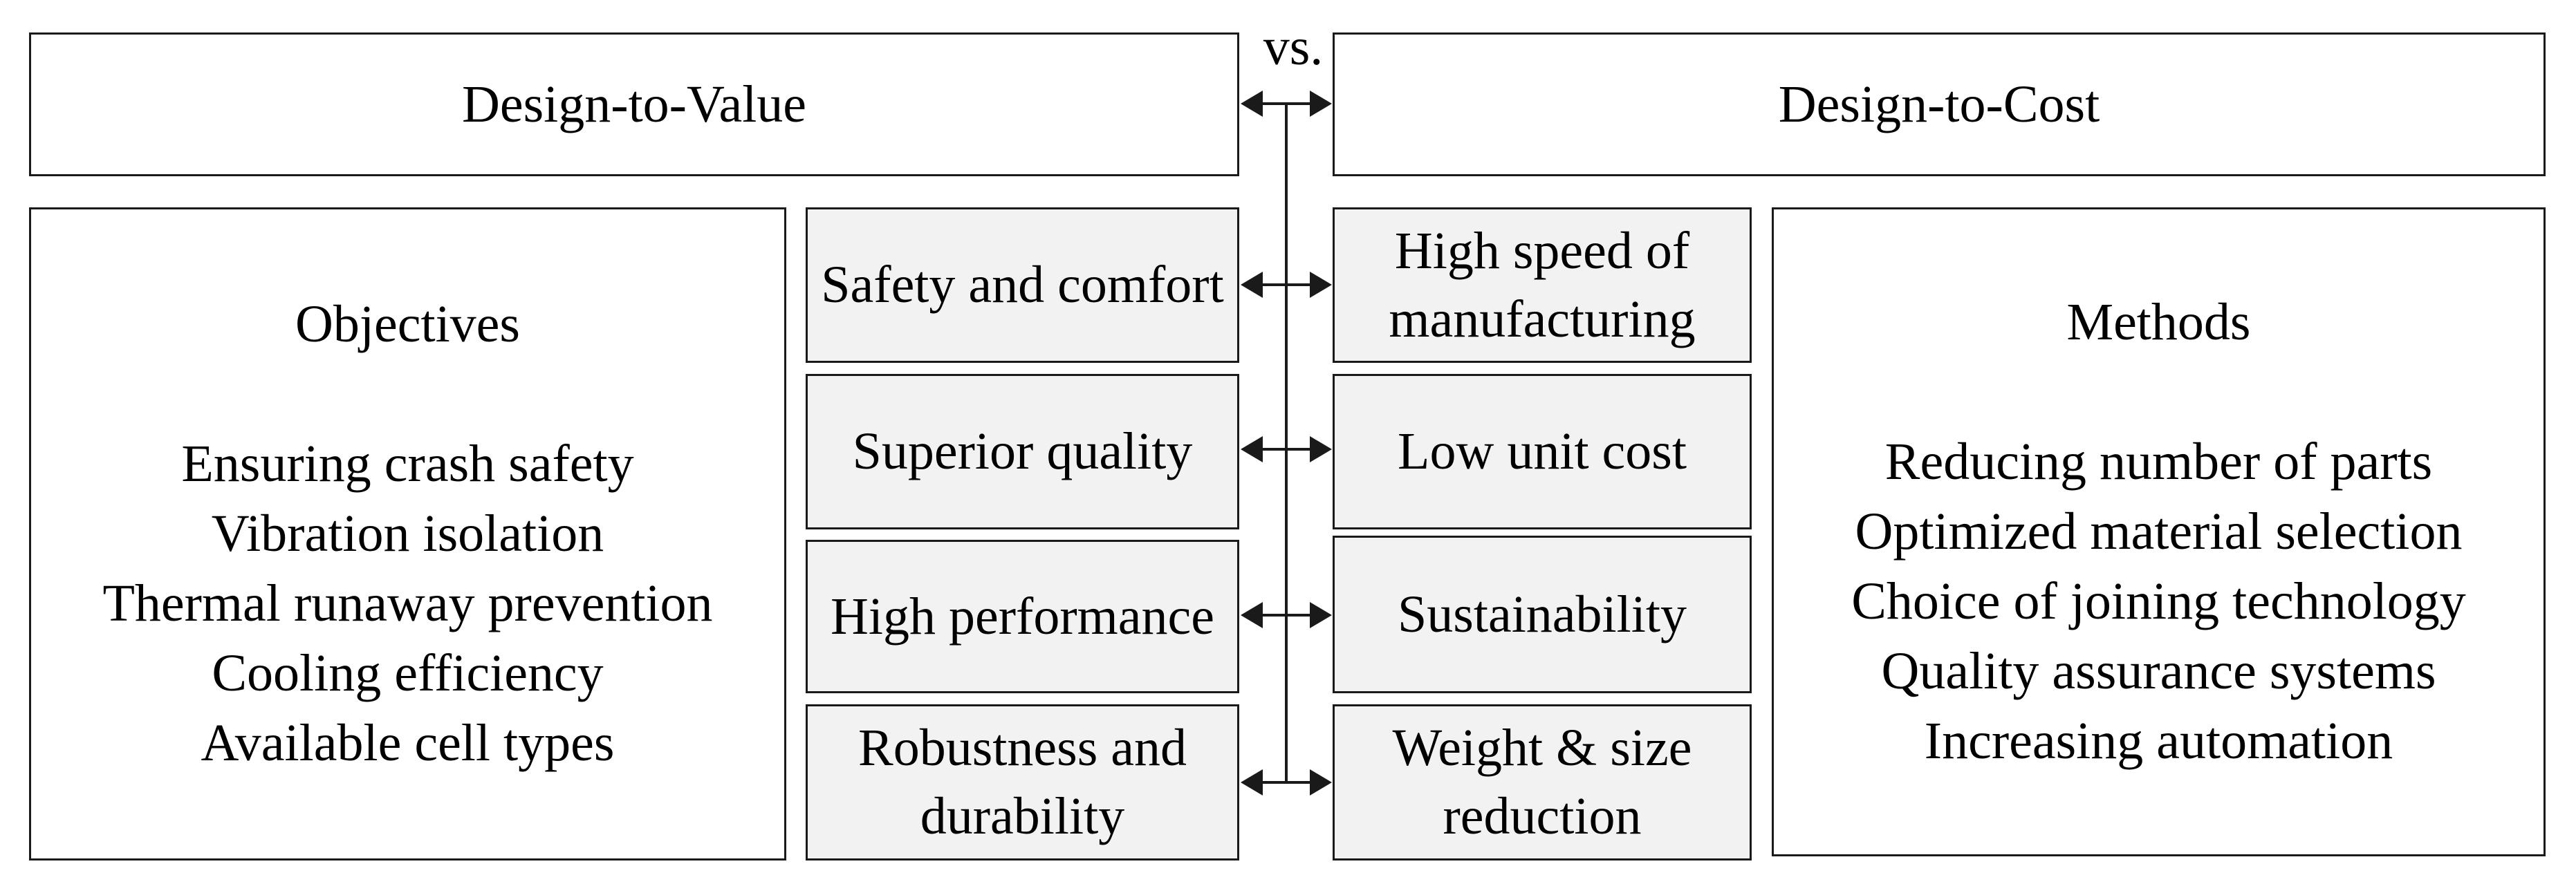 This screenshot has height=884, width=2576. I want to click on cost-item-label: Weight & size reduction, so click(1542, 782).